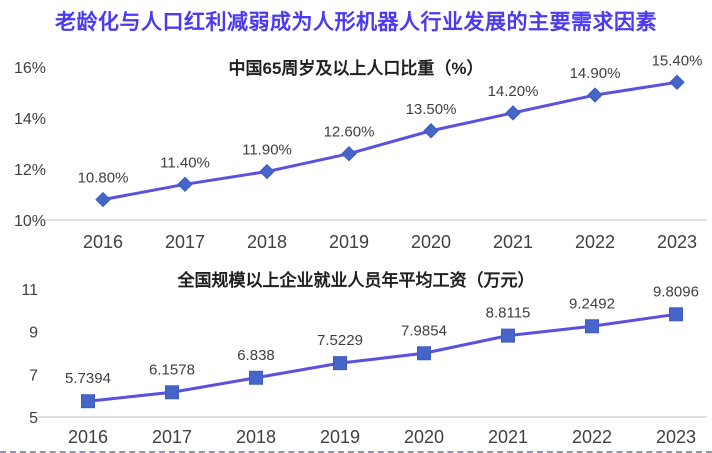 This screenshot has width=712, height=453. I want to click on chart1-title: 中国65周岁及以上人口比重（%）, so click(356, 68).